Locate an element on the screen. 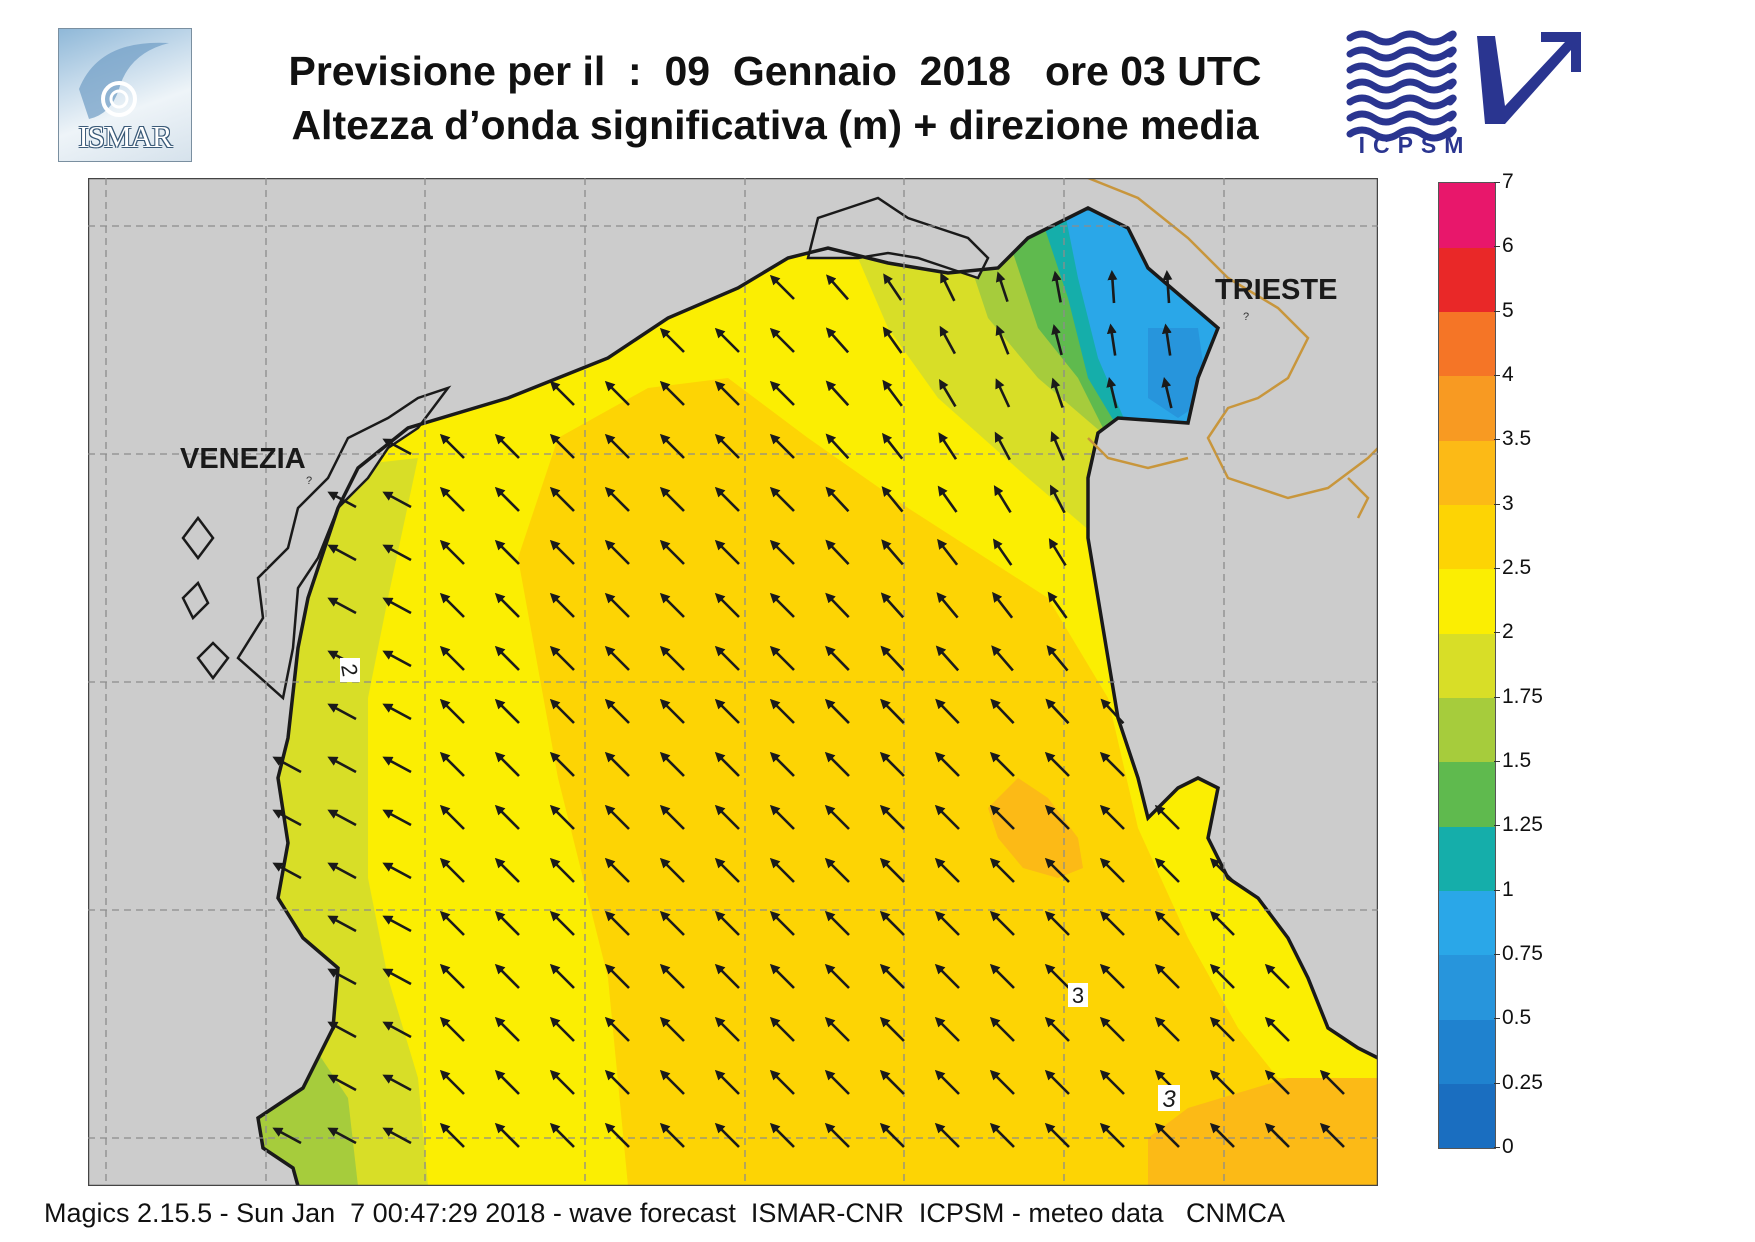 The height and width of the screenshot is (1242, 1755). grado-lagoon is located at coordinates (898, 238).